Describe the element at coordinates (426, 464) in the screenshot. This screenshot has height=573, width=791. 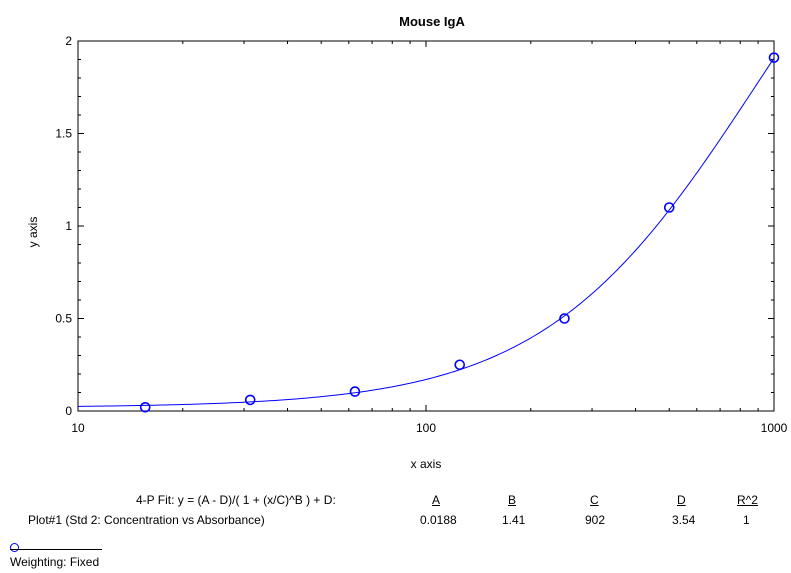
I see `x-axis-label: x axis` at that location.